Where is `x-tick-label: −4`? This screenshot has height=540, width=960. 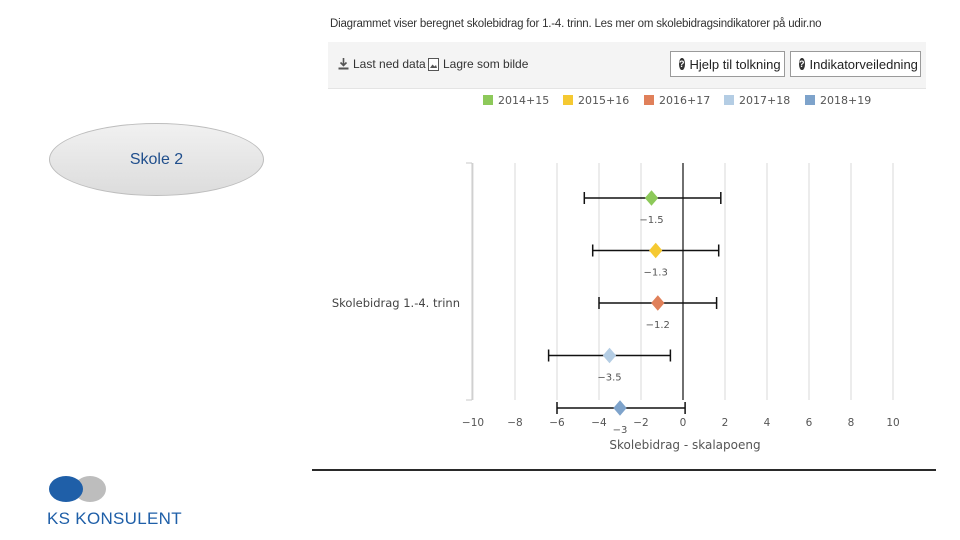
x-tick-label: −4 is located at coordinates (599, 423).